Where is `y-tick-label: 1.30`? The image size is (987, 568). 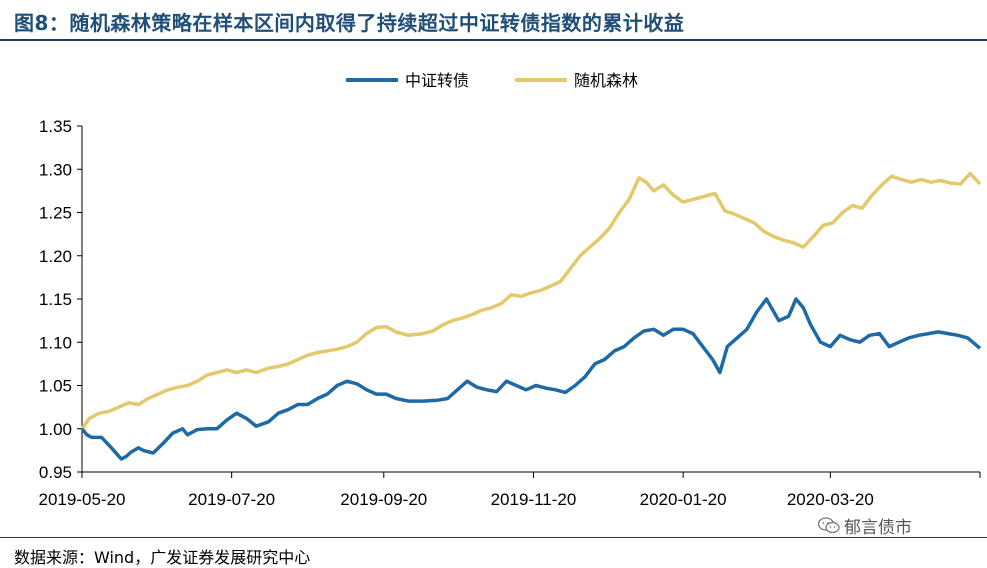 y-tick-label: 1.30 is located at coordinates (55, 169).